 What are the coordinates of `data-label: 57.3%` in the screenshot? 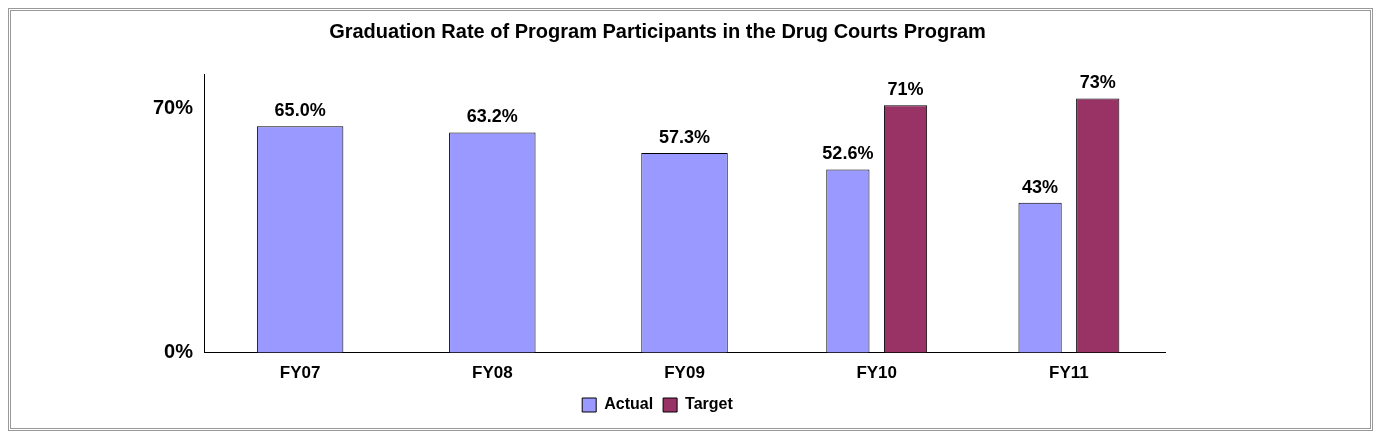 It's located at (684, 137).